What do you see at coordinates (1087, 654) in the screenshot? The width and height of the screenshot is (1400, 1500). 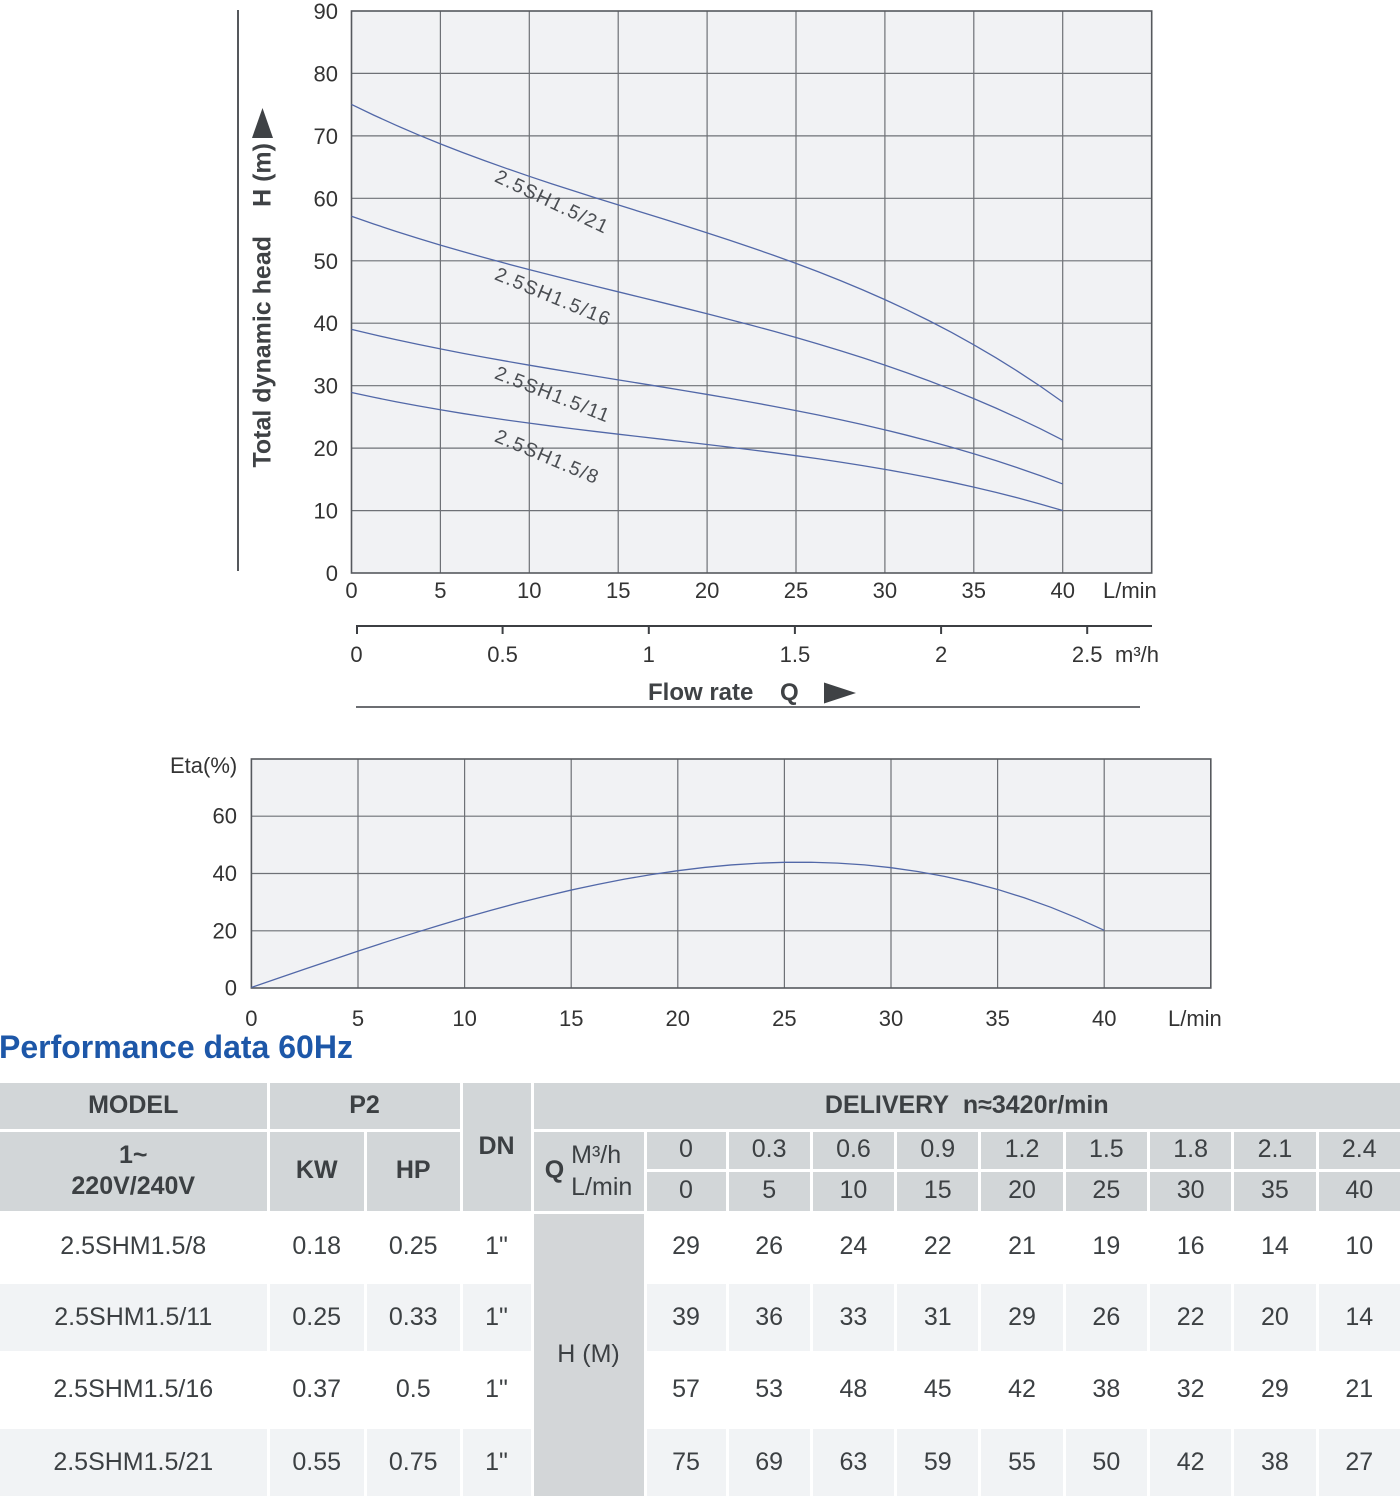 I see `svg-text: 2.5` at bounding box center [1087, 654].